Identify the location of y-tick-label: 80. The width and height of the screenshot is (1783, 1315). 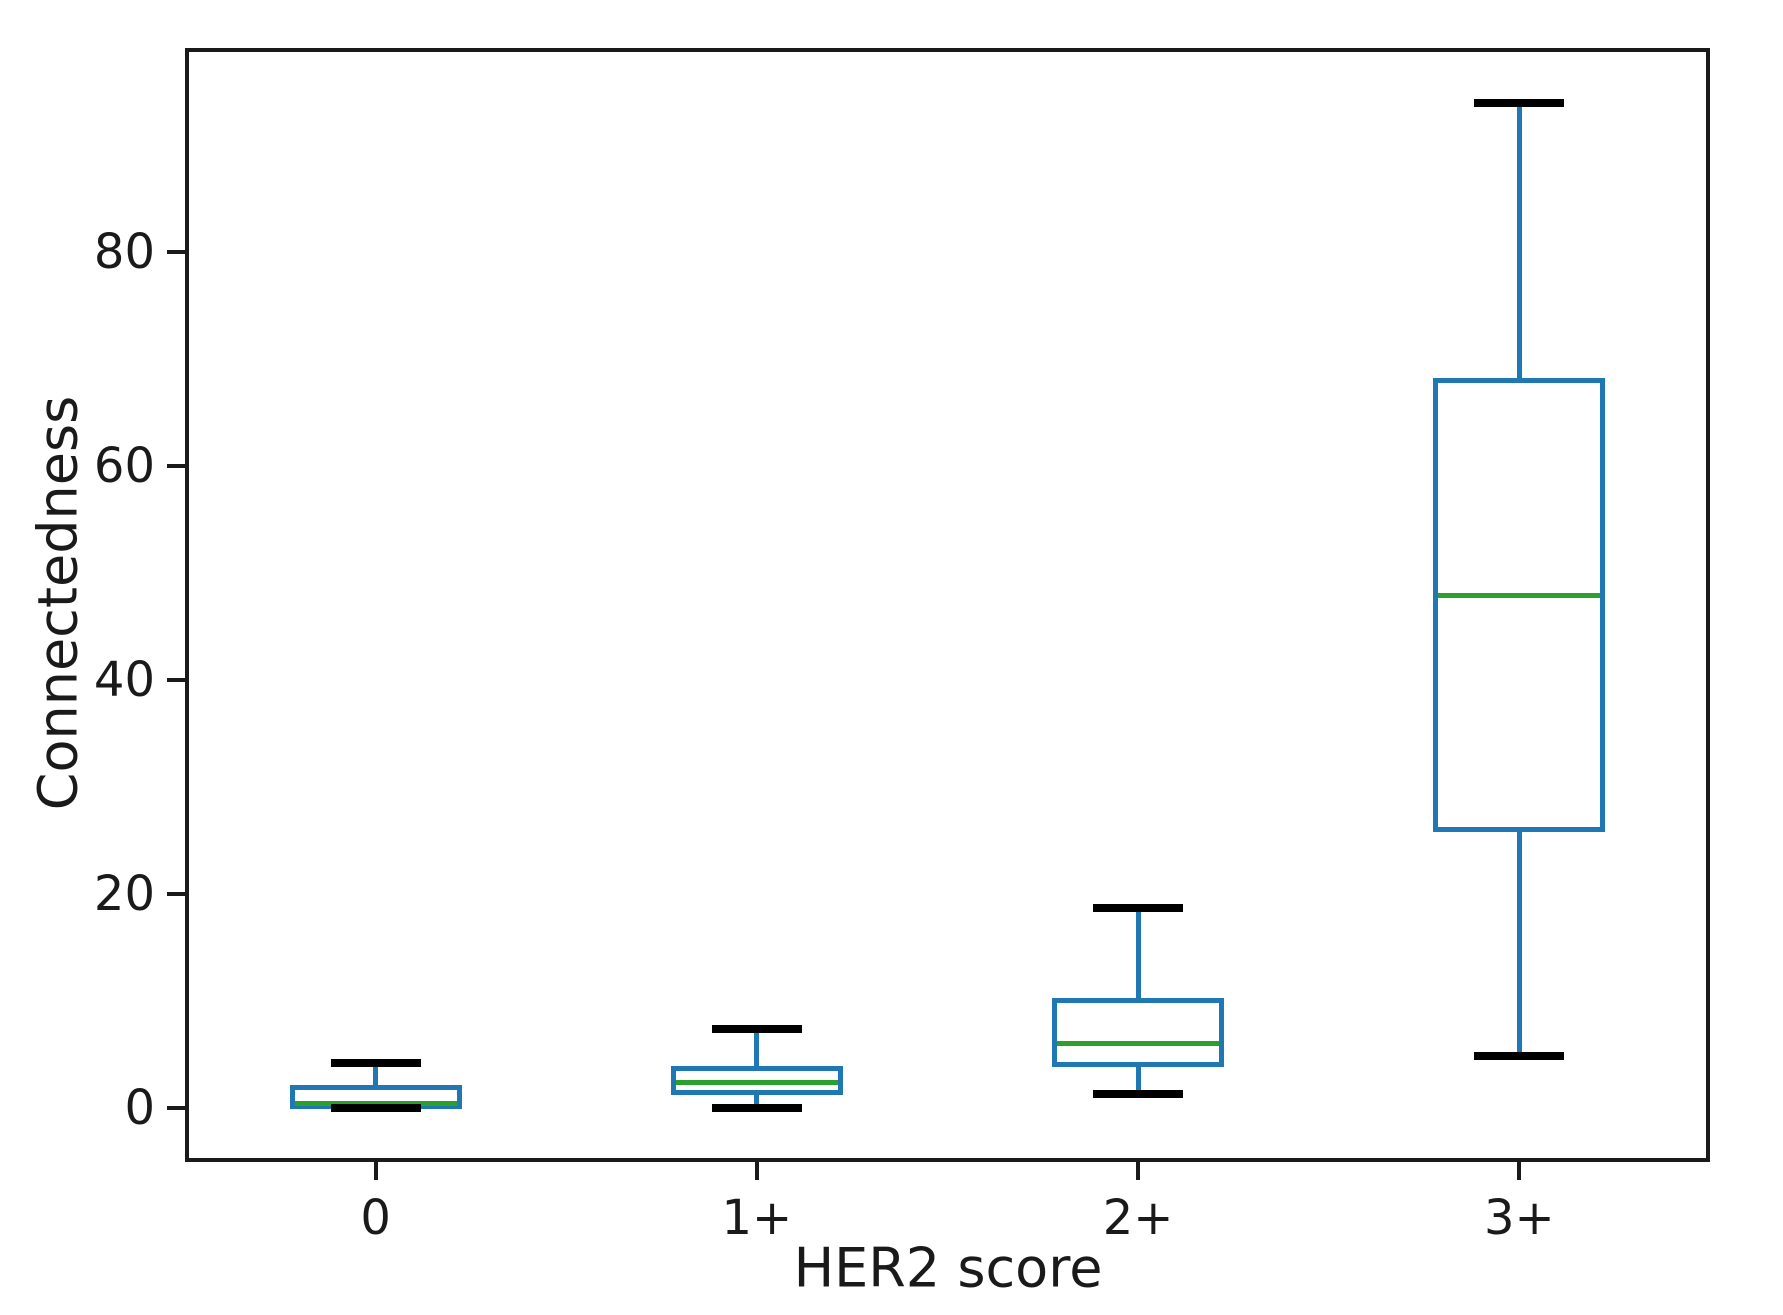
(124, 252).